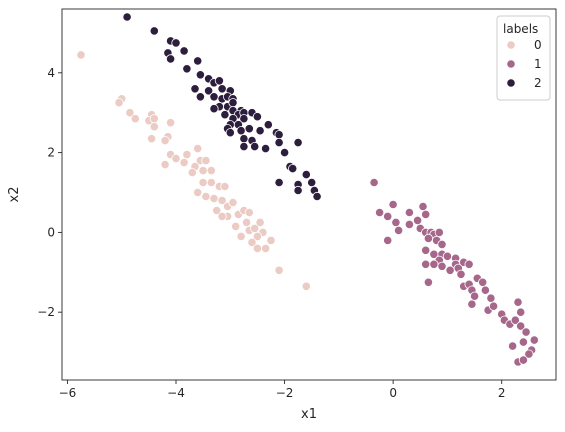 This screenshot has width=565, height=432. I want to click on legend-entry-label-2: 2, so click(538, 83).